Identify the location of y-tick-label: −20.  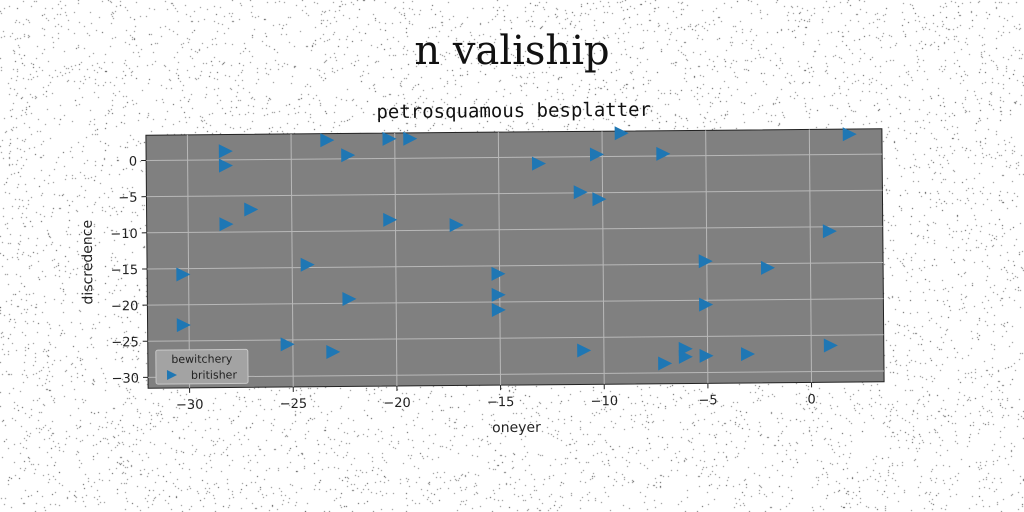
(125, 306).